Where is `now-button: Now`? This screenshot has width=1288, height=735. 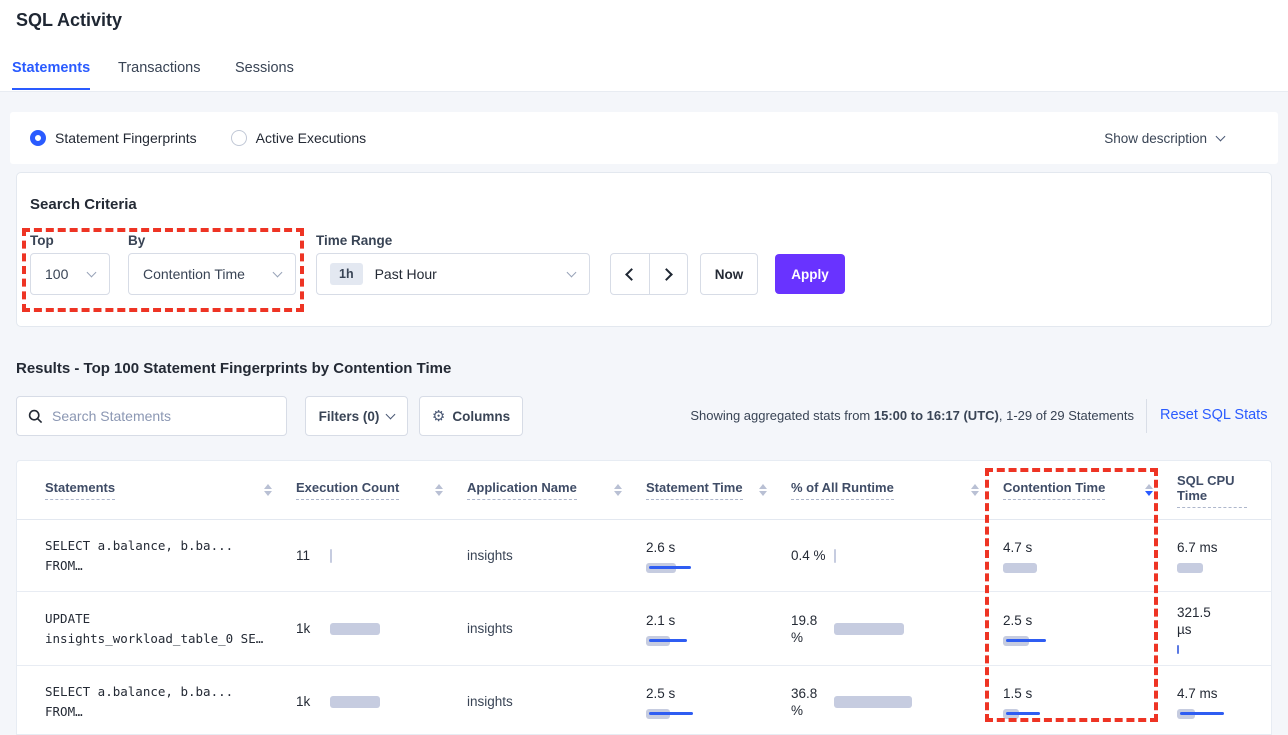 now-button: Now is located at coordinates (729, 274).